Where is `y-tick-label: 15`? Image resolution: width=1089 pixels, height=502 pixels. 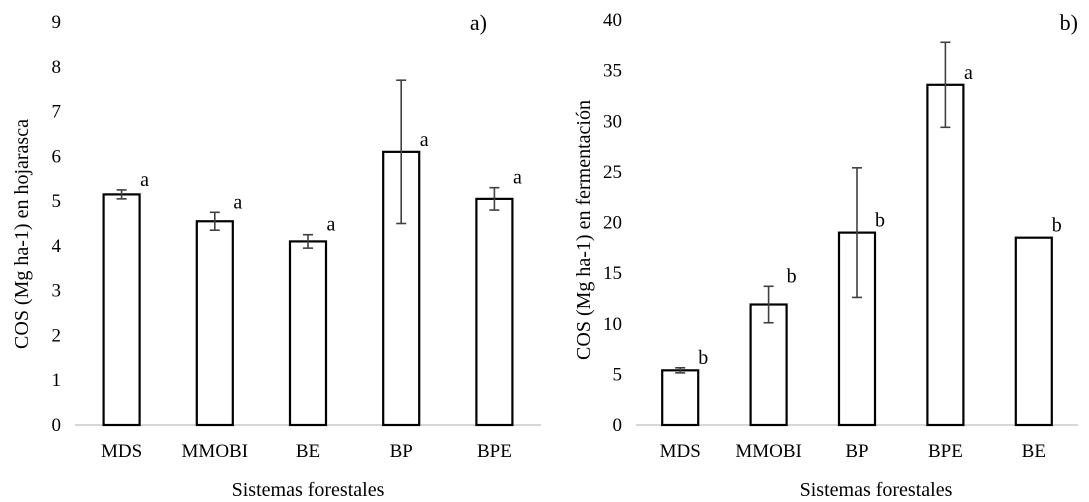 y-tick-label: 15 is located at coordinates (612, 273).